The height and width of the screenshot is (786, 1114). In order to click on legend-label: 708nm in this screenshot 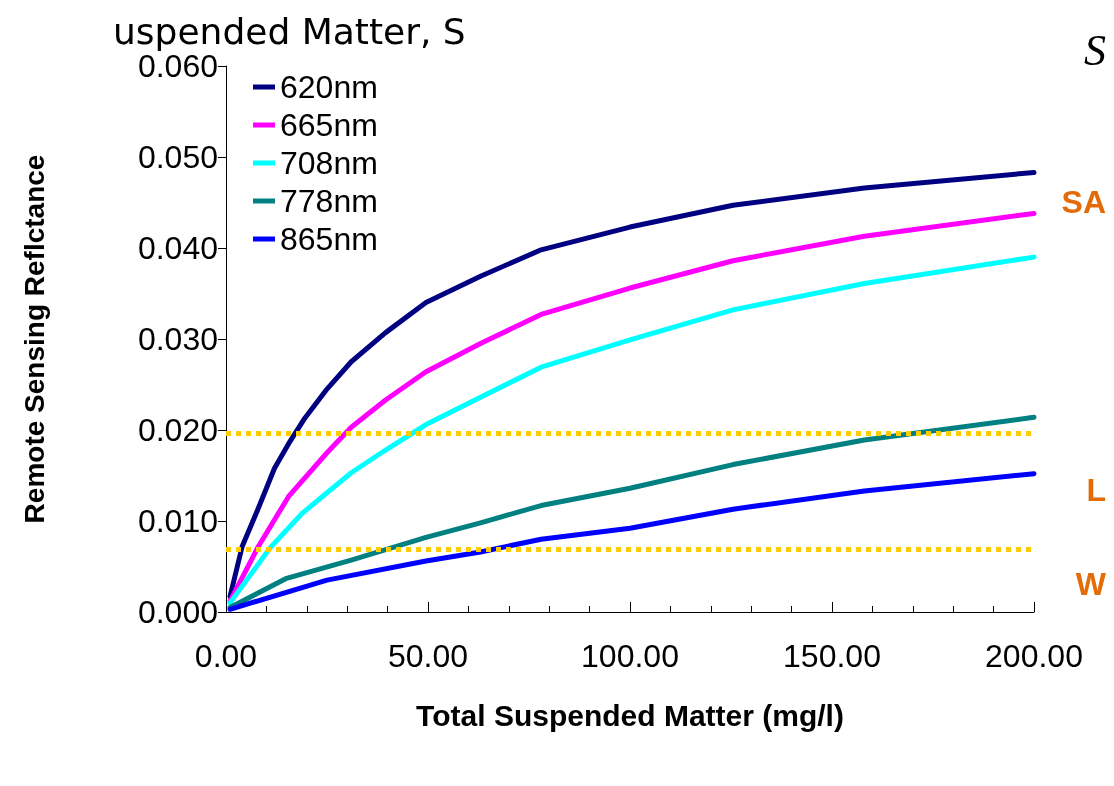, I will do `click(329, 163)`.